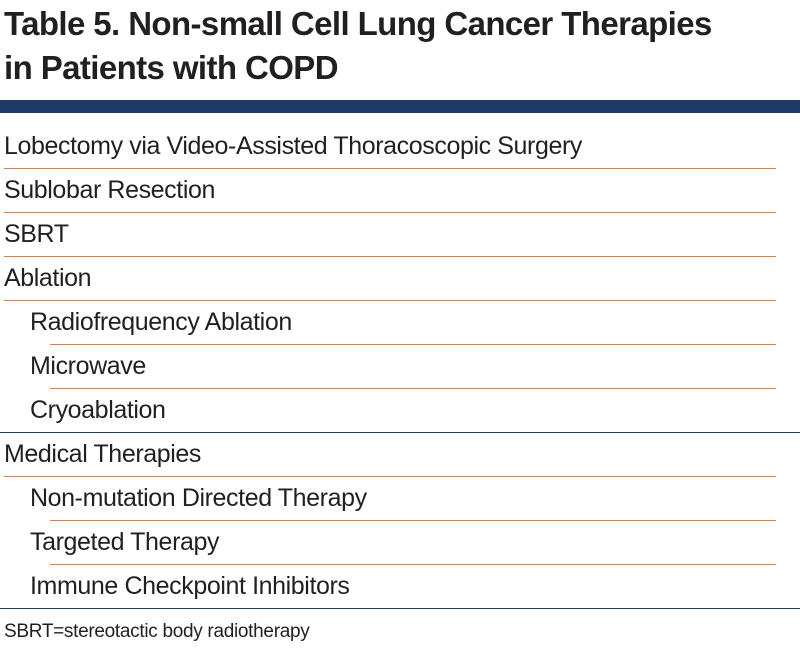 This screenshot has height=655, width=800. Describe the element at coordinates (88, 366) in the screenshot. I see `row-label: Microwave` at that location.